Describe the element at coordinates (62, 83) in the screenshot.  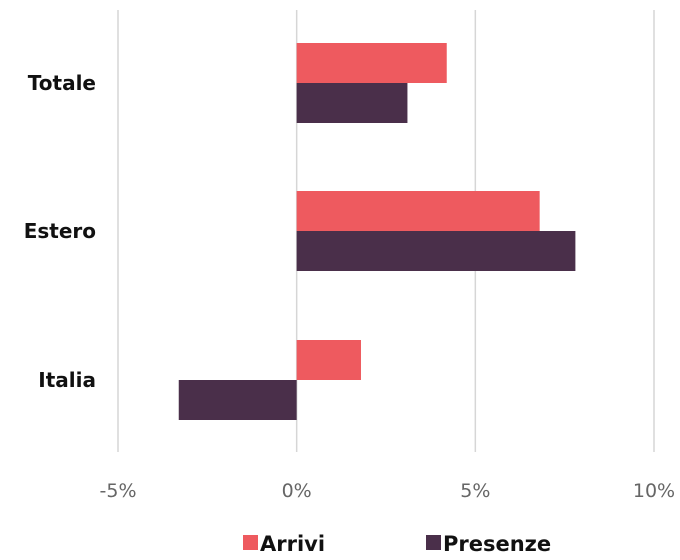
I see `category-label-totale: Totale` at that location.